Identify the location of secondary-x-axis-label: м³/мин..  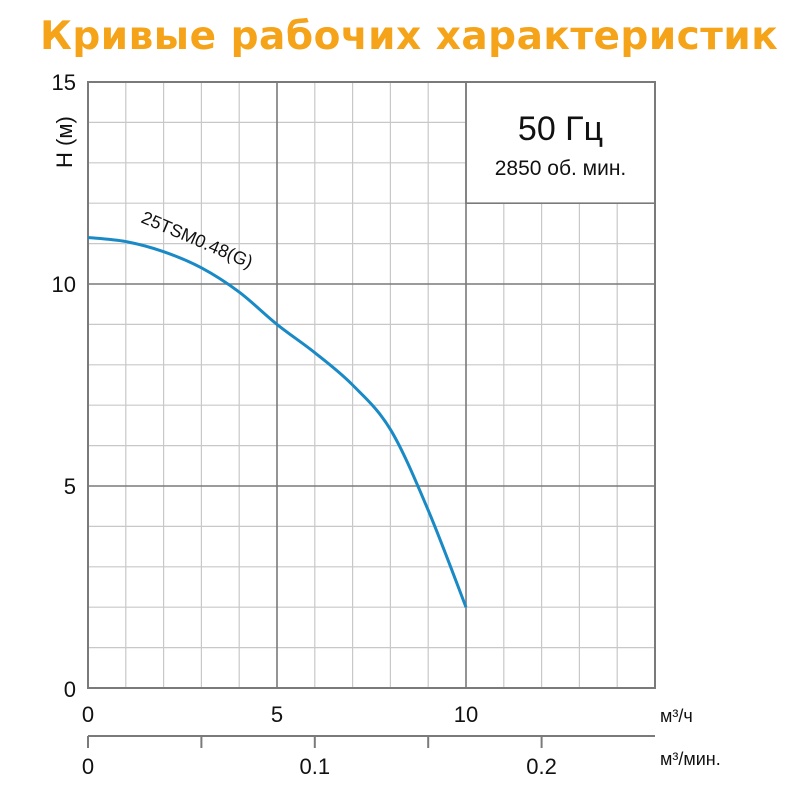
(690, 759).